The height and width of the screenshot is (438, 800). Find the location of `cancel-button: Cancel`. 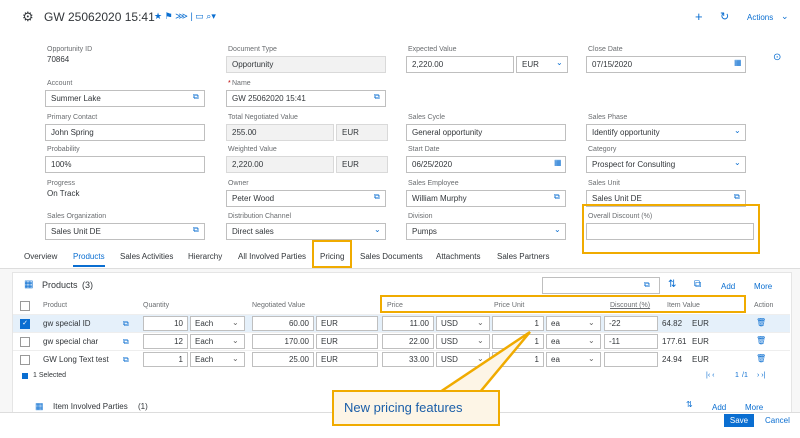

cancel-button: Cancel is located at coordinates (777, 420).